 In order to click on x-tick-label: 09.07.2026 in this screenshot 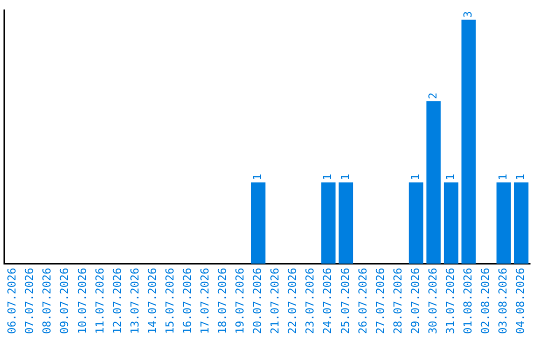, I will do `click(65, 301)`.